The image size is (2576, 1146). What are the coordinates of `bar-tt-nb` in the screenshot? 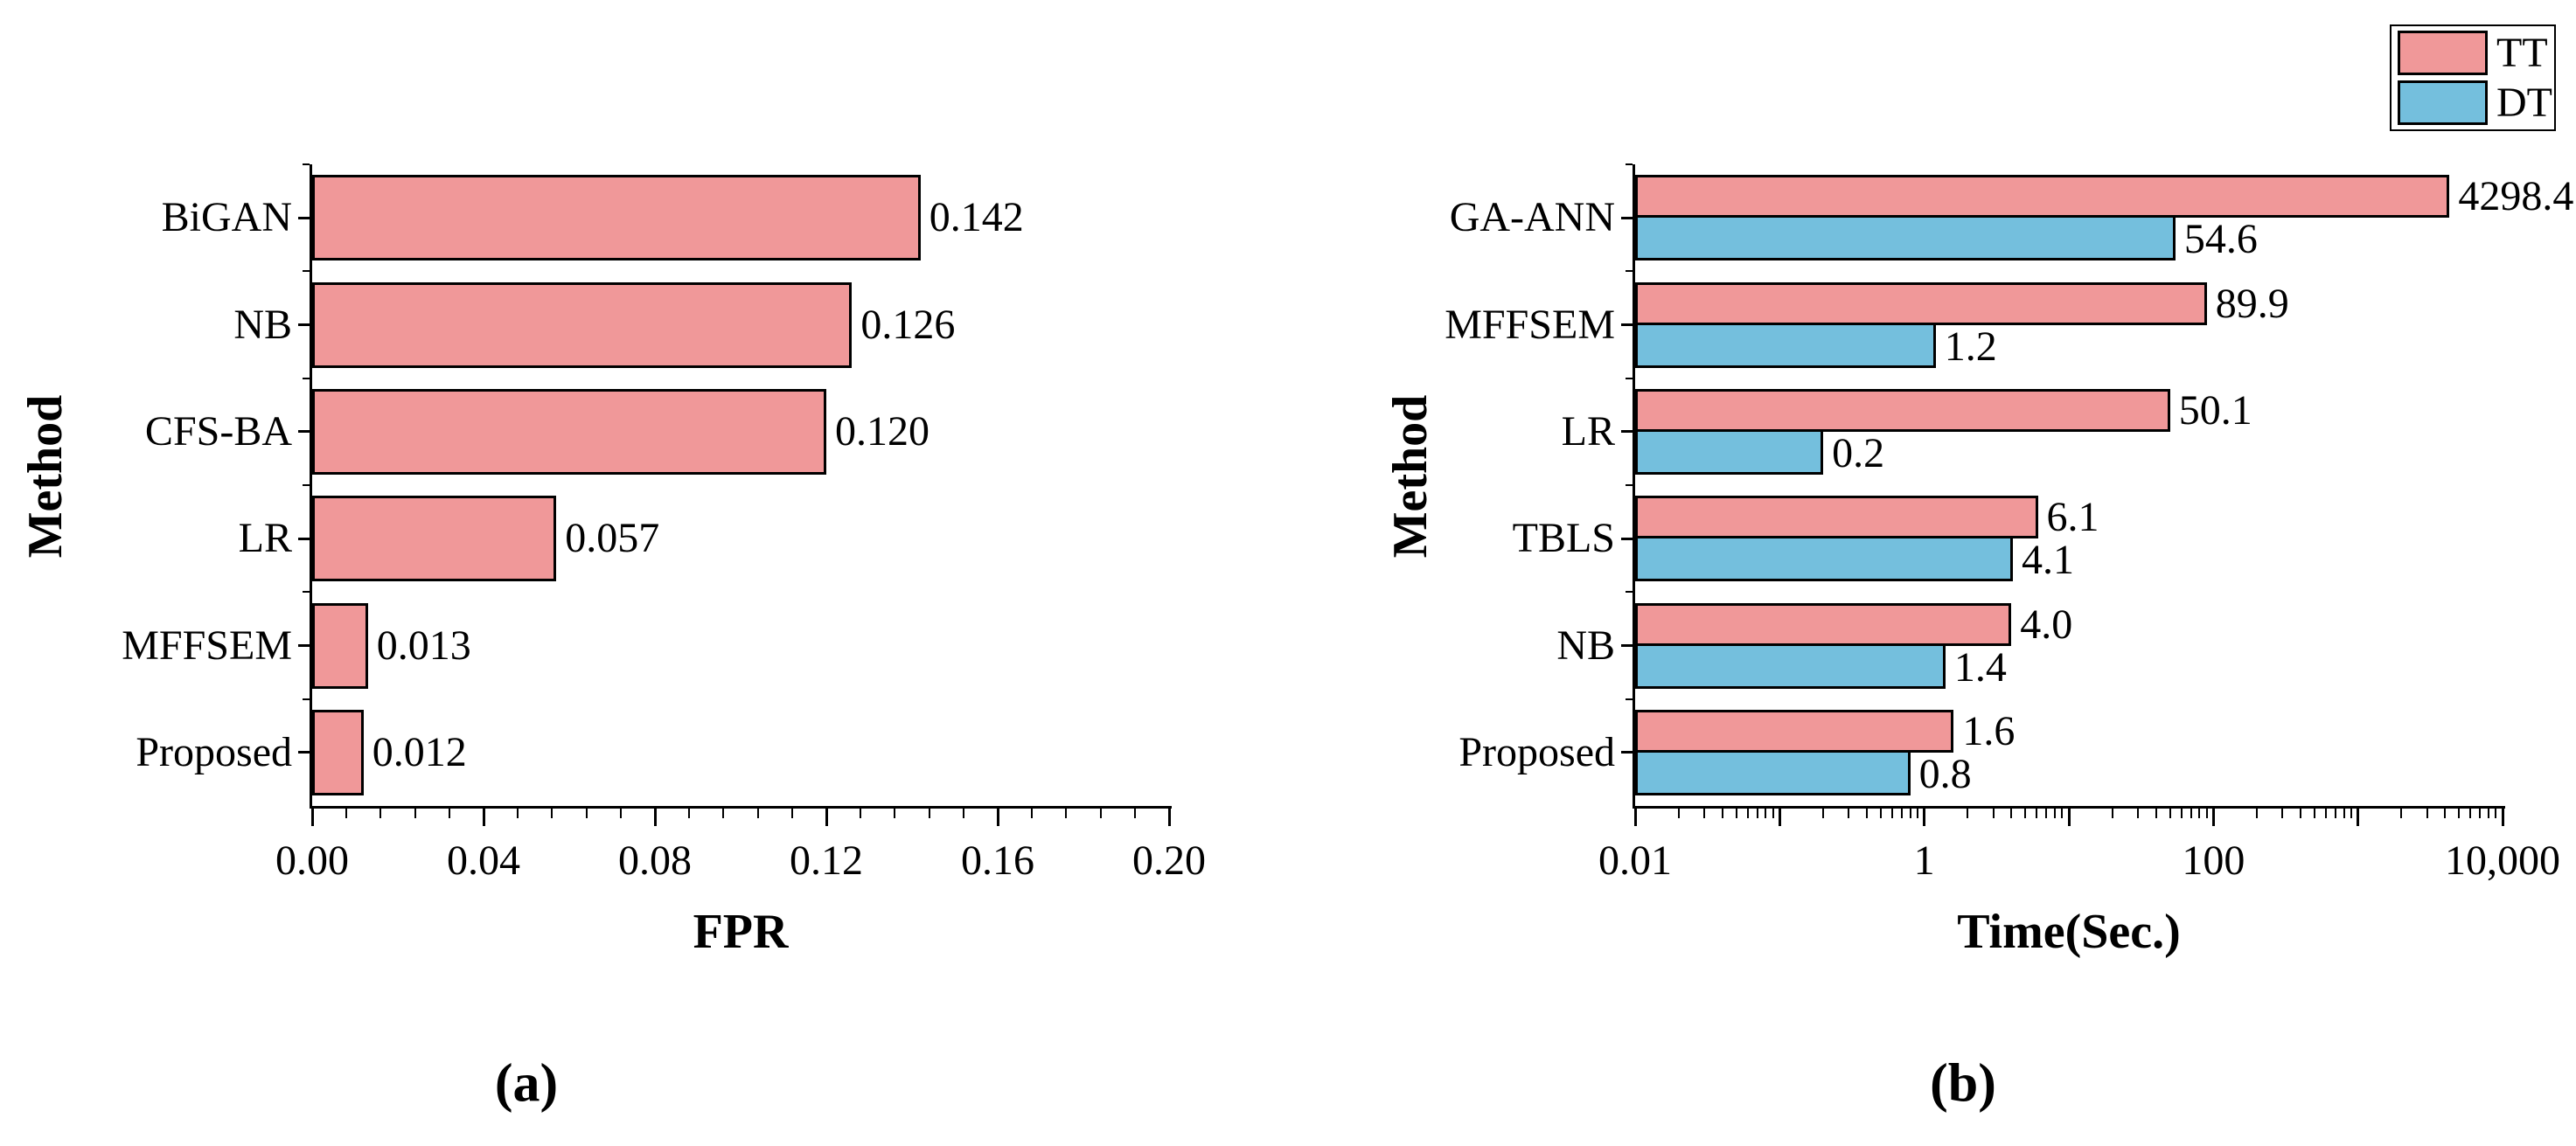 It's located at (1823, 624).